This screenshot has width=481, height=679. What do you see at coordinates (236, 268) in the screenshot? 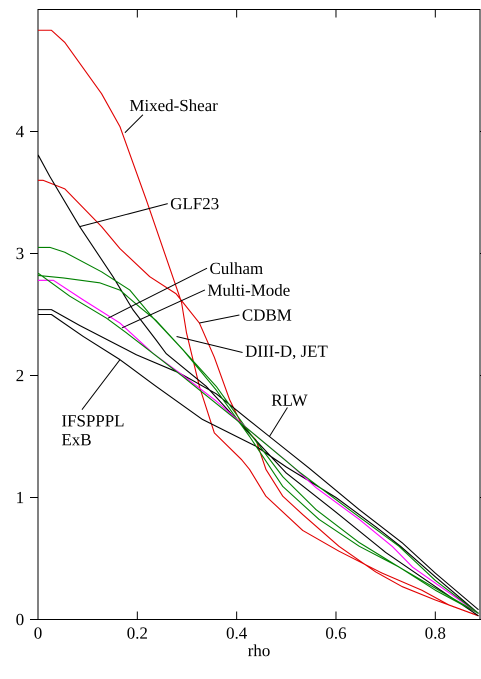
I see `annotation: Culham` at bounding box center [236, 268].